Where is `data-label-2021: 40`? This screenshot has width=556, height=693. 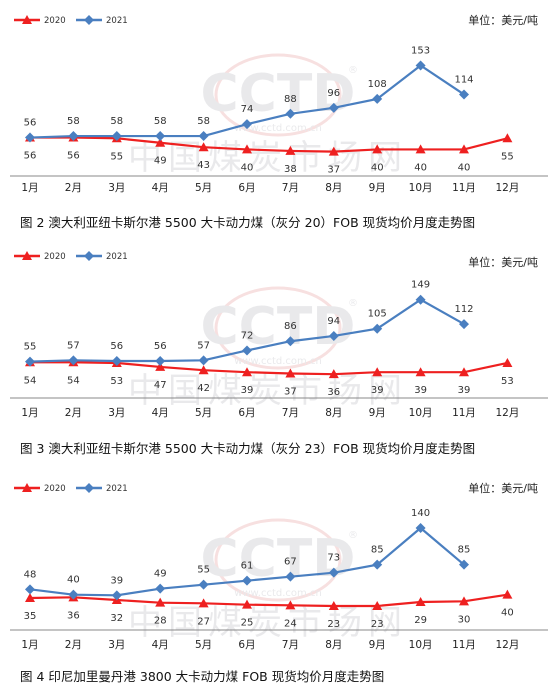
data-label-2021: 40 is located at coordinates (73, 580).